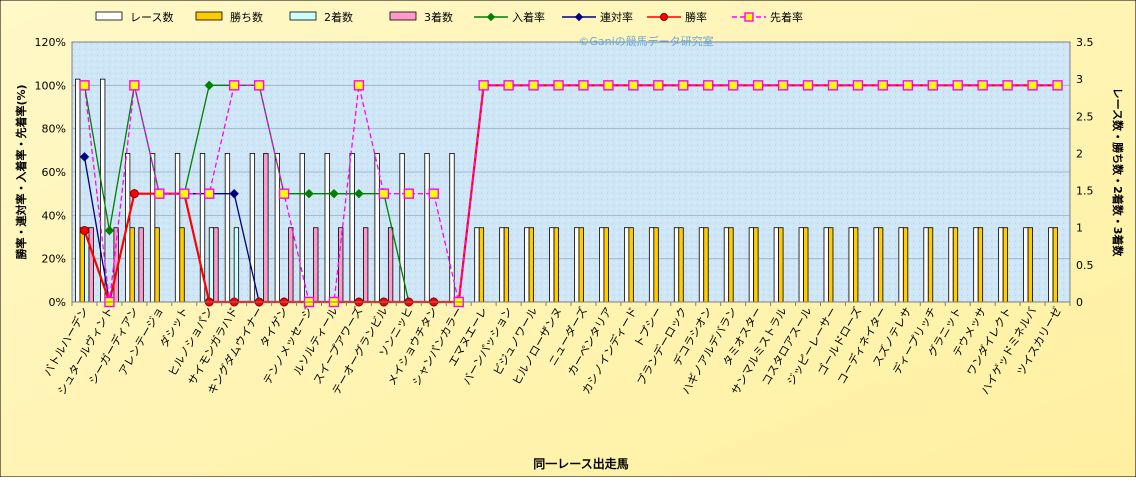 This screenshot has width=1136, height=481. Describe the element at coordinates (54, 172) in the screenshot. I see `y-left-tick-label: 60%` at that location.